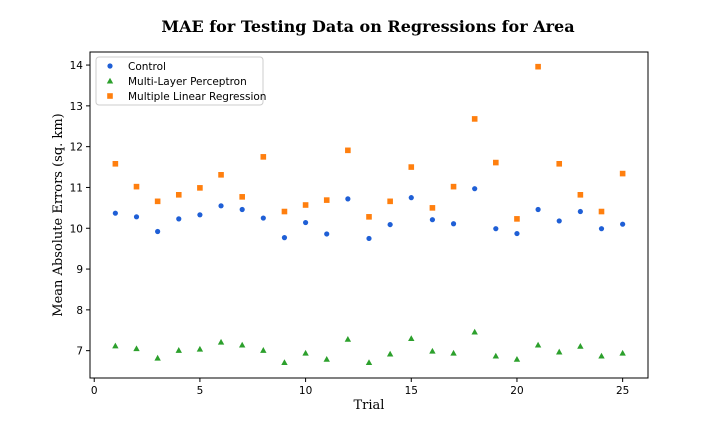 The image size is (720, 432). Describe the element at coordinates (622, 391) in the screenshot. I see `x-tick-label: 25` at that location.